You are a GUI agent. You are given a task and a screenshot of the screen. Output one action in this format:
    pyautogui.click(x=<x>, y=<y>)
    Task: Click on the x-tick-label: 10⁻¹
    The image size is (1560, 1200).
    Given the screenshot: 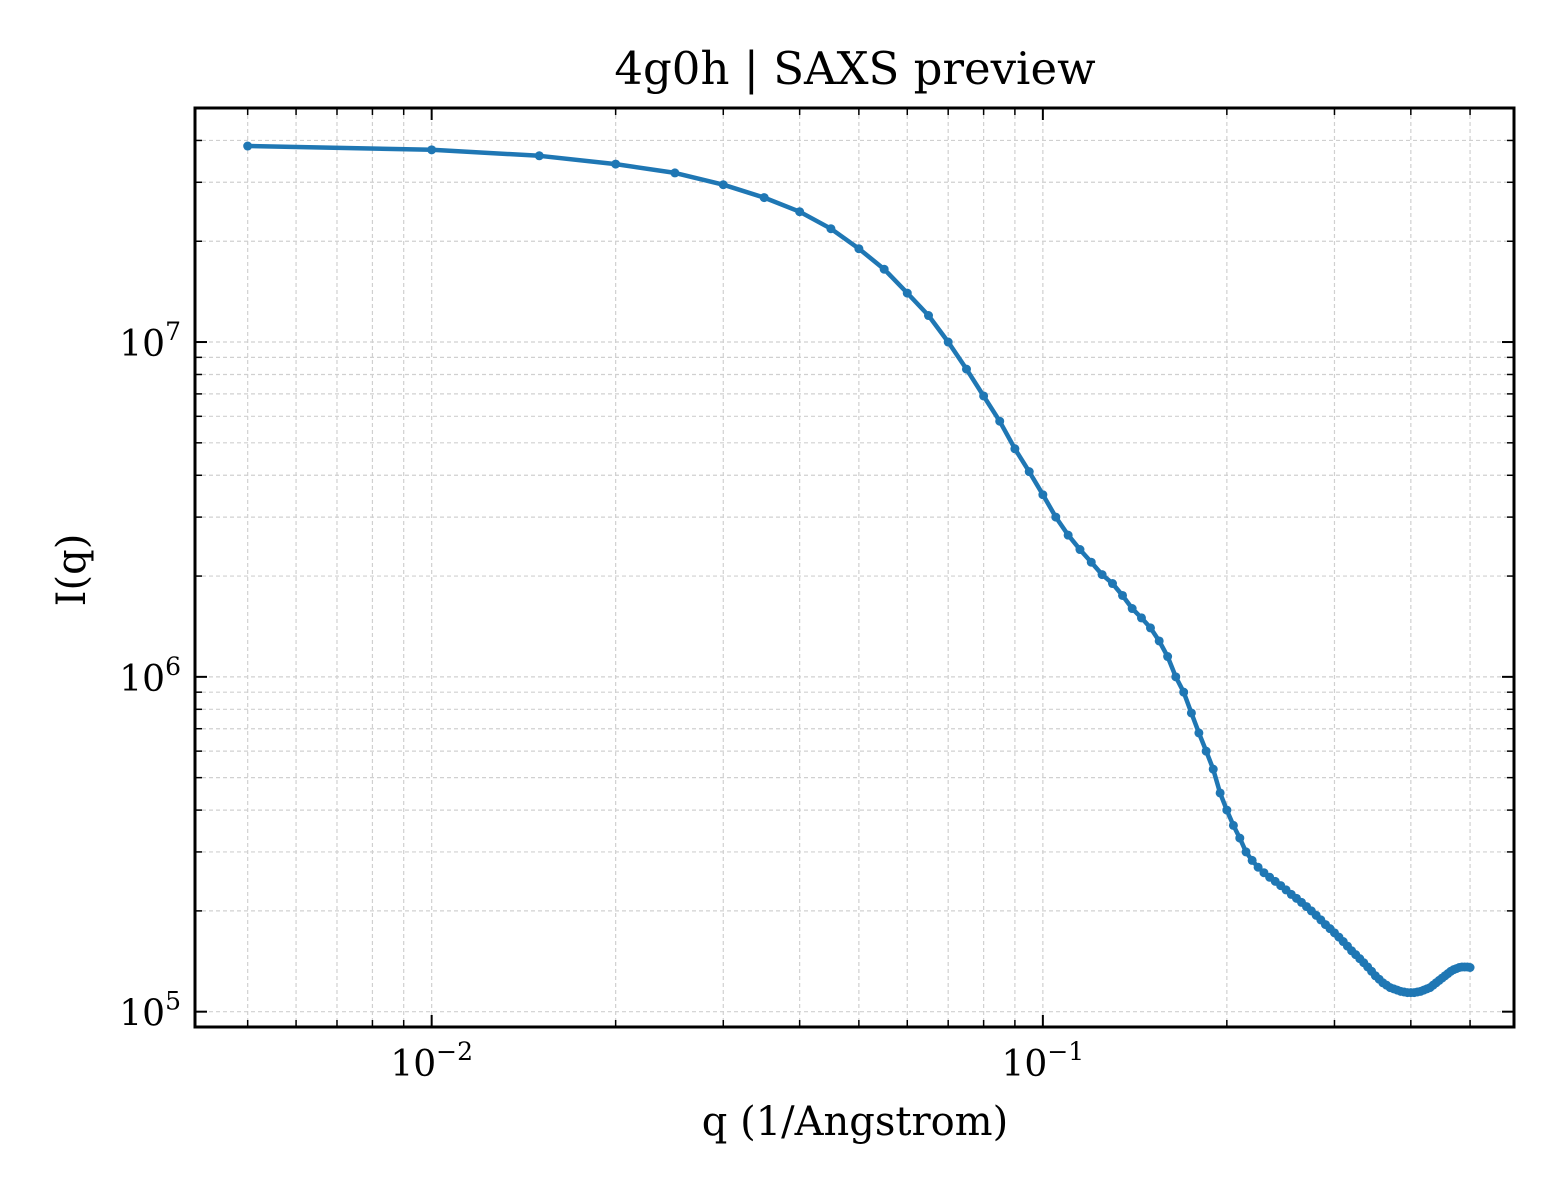 What is the action you would take?
    pyautogui.click(x=1043, y=1061)
    